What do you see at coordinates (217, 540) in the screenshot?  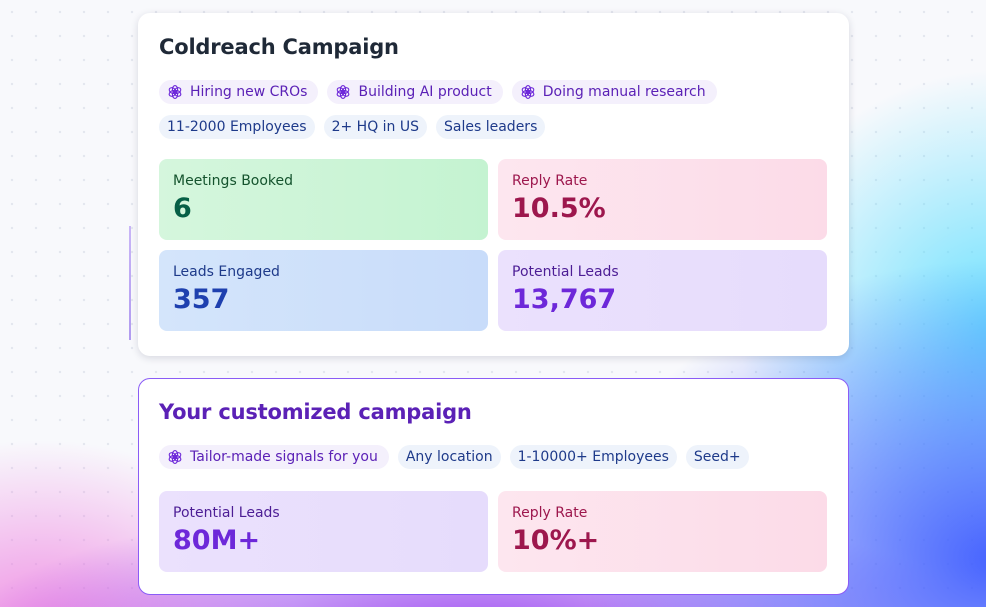 I see `stat-value: 80M+` at bounding box center [217, 540].